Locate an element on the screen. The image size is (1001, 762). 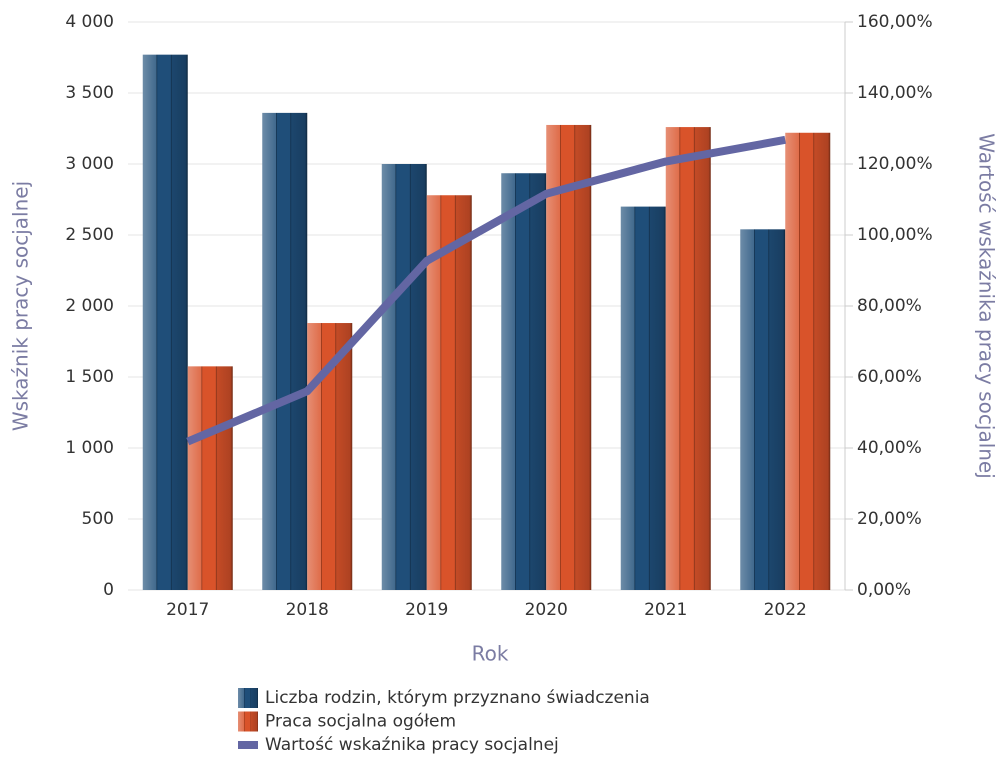
x-tick-label: 2017 is located at coordinates (187, 610).